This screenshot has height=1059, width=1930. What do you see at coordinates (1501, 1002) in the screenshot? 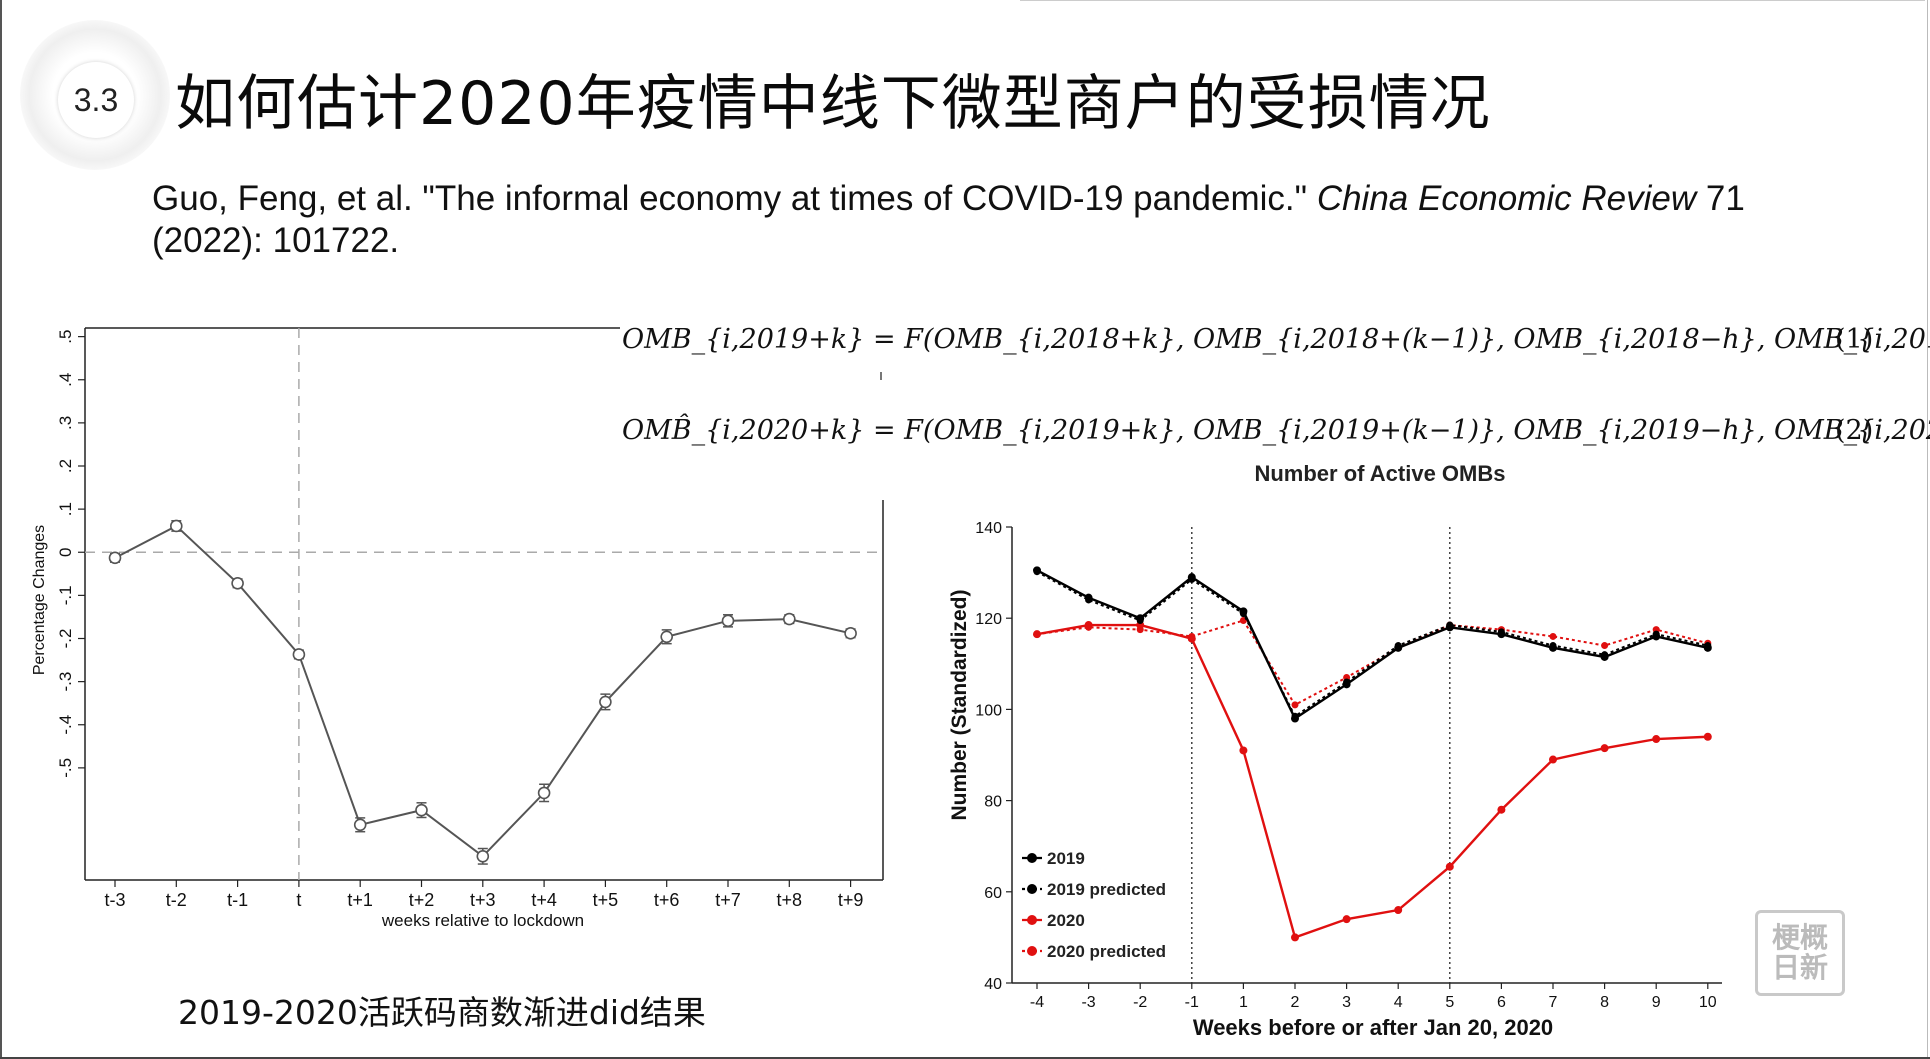
I see `omb-x-tick-label: 6` at bounding box center [1501, 1002].